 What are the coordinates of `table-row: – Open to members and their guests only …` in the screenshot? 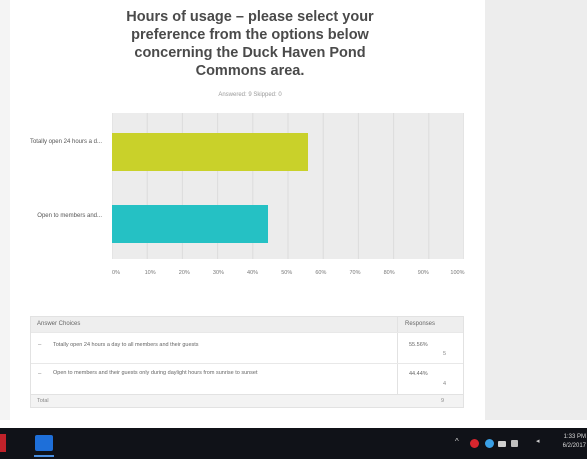 It's located at (247, 378).